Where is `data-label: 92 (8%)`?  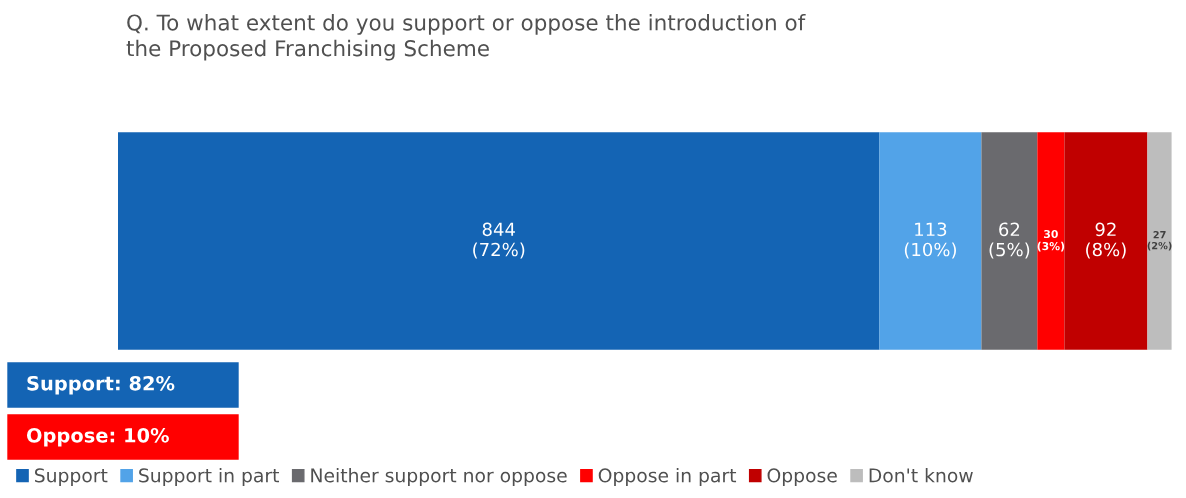 data-label: 92 (8%) is located at coordinates (1106, 240).